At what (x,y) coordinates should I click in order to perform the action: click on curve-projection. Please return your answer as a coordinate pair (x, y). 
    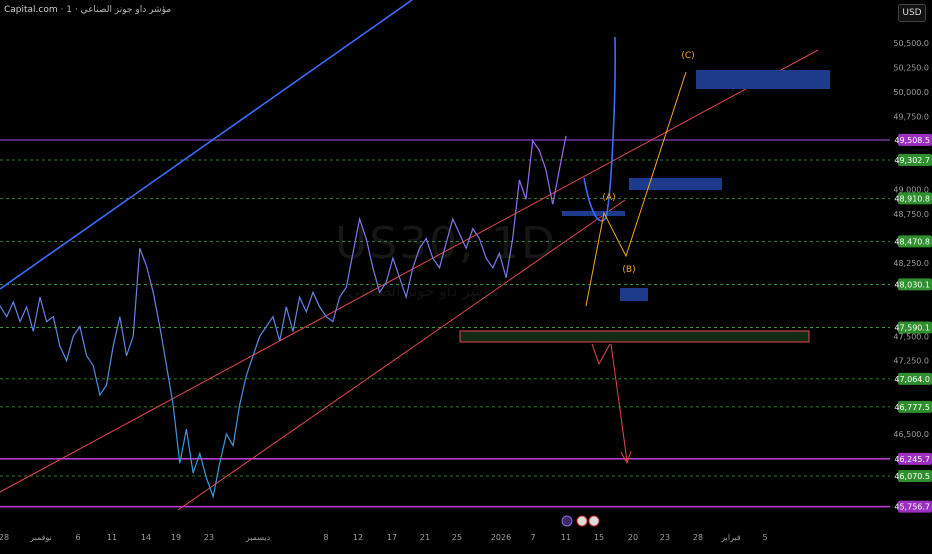
    Looking at the image, I should click on (599, 129).